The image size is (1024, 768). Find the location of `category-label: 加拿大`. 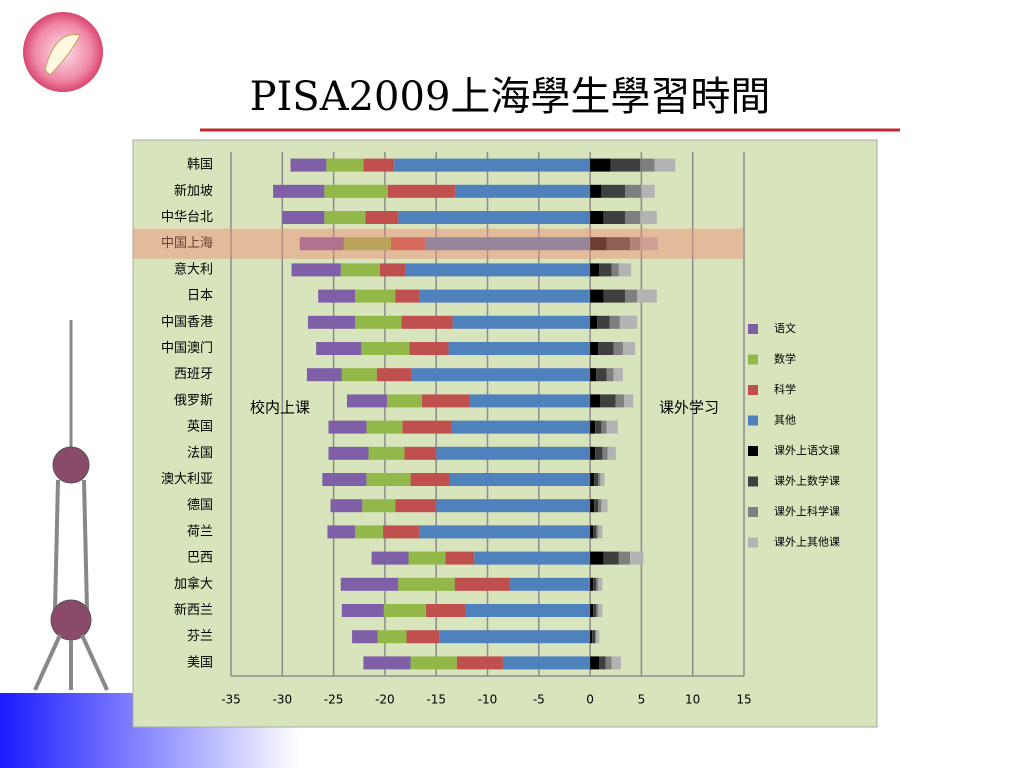

category-label: 加拿大 is located at coordinates (193, 584).